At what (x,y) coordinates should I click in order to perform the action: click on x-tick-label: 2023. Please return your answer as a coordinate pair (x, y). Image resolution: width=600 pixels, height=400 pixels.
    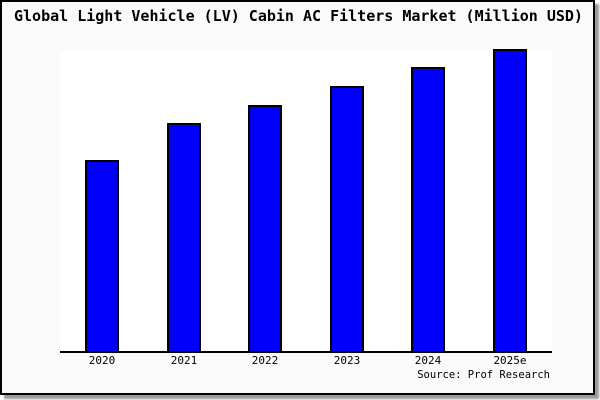
    Looking at the image, I should click on (347, 360).